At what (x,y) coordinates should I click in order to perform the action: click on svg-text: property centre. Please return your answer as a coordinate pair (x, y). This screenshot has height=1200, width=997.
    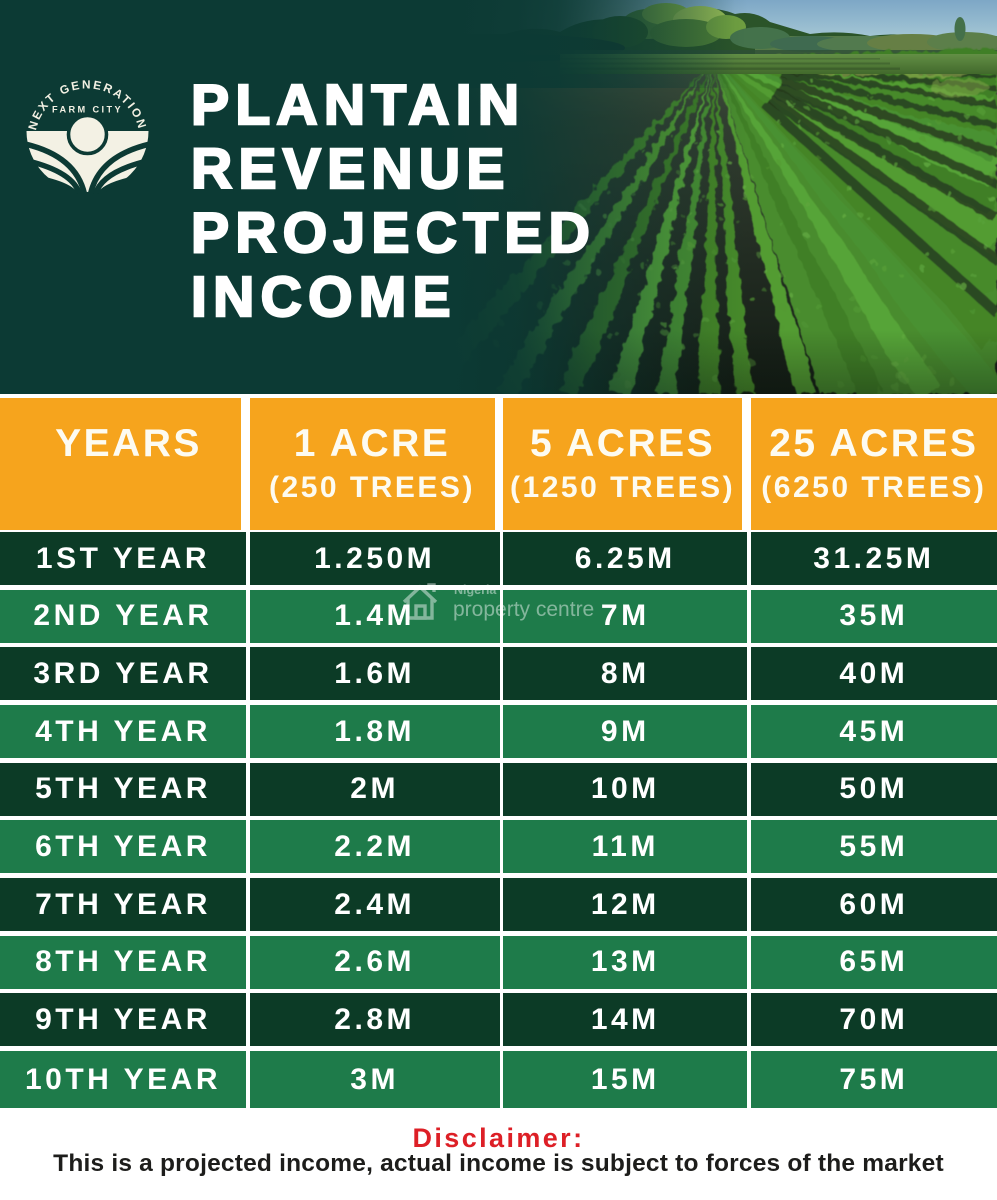
    Looking at the image, I should click on (523, 609).